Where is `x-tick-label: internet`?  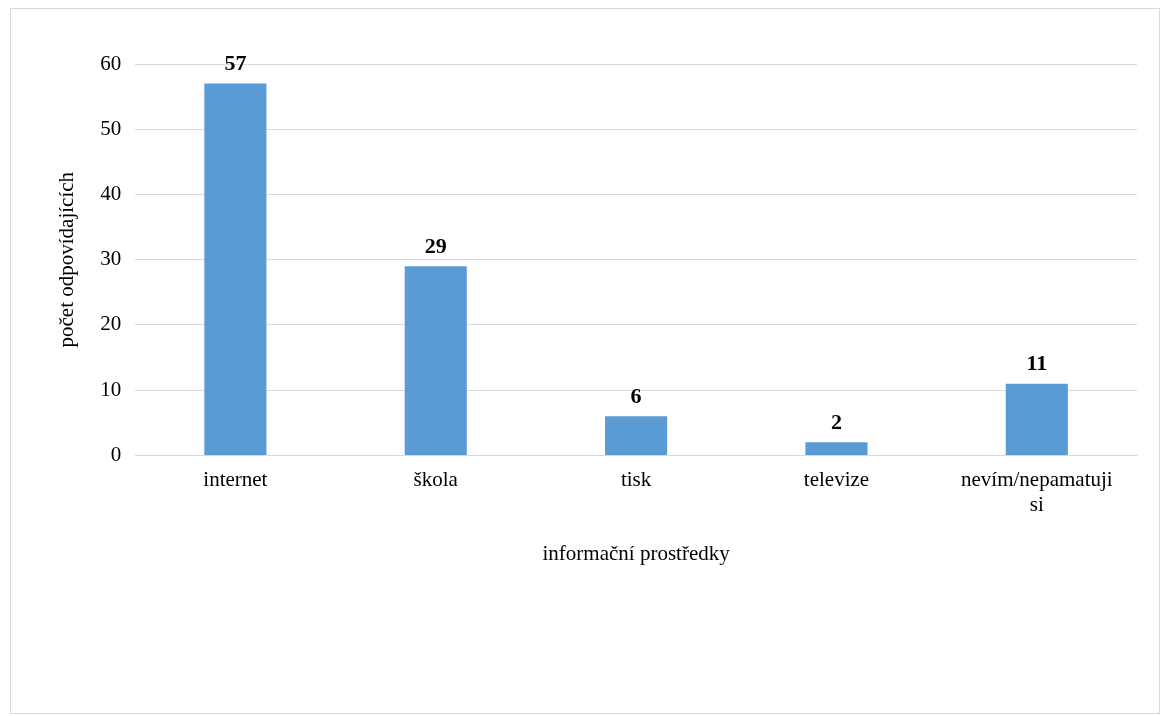
x-tick-label: internet is located at coordinates (235, 478).